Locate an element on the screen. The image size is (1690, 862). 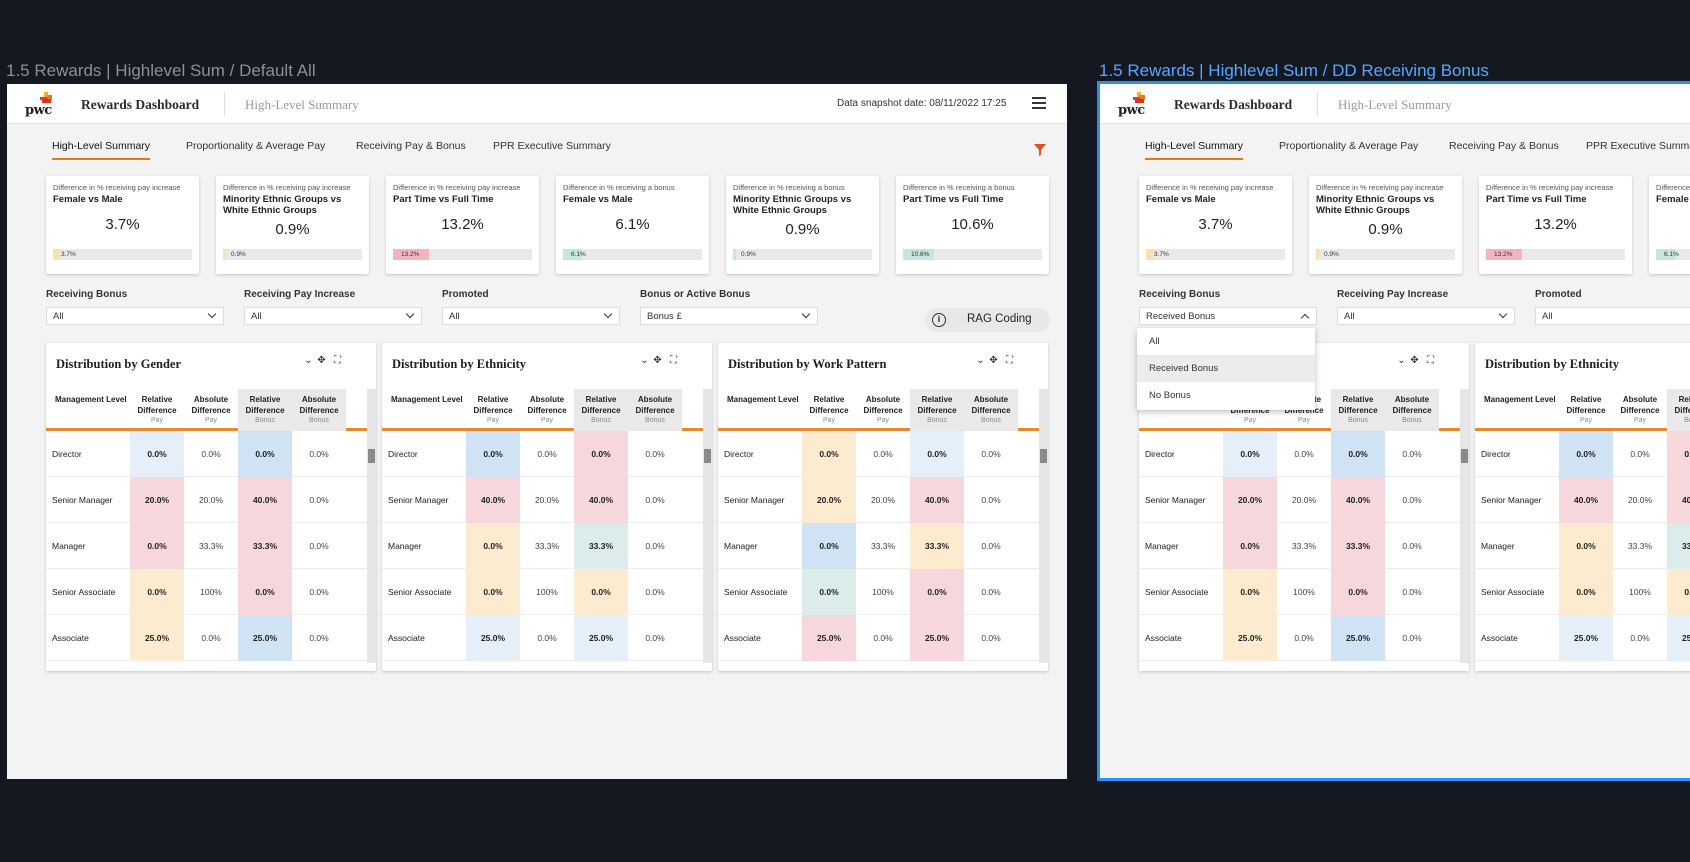
filter-select-3: Bonus £ is located at coordinates (729, 316).